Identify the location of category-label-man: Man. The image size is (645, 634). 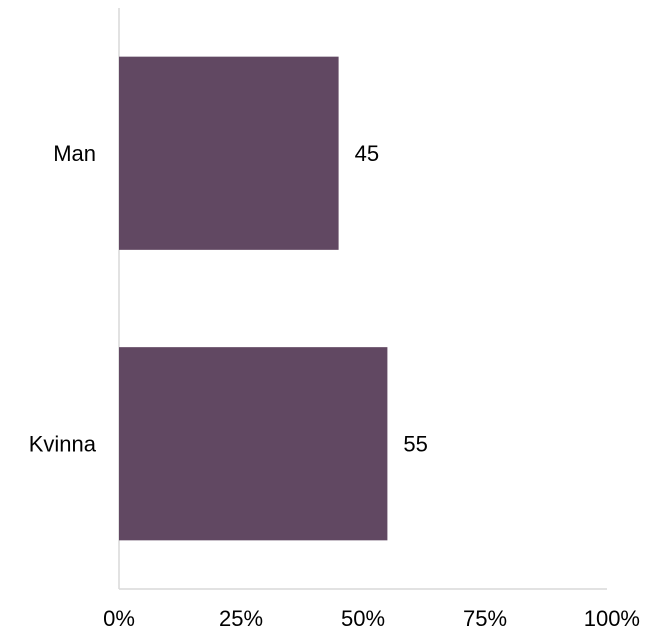
(74, 153).